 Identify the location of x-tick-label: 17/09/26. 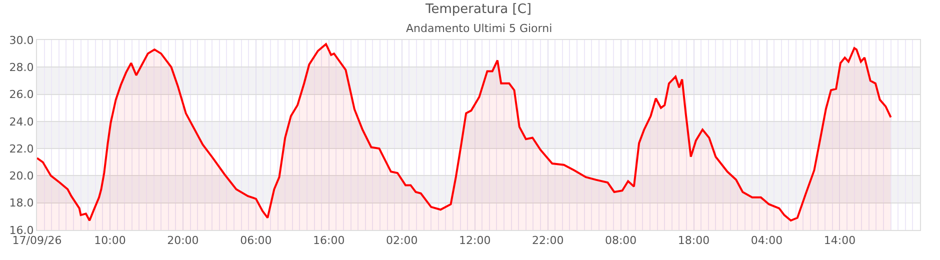
(37, 241).